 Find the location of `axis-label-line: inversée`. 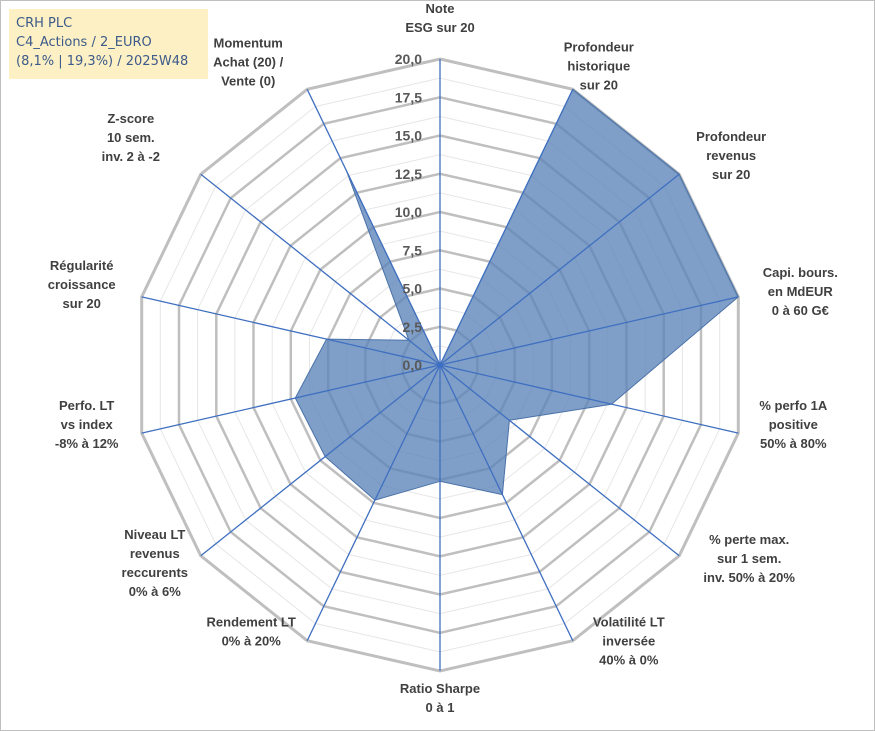

axis-label-line: inversée is located at coordinates (628, 641).